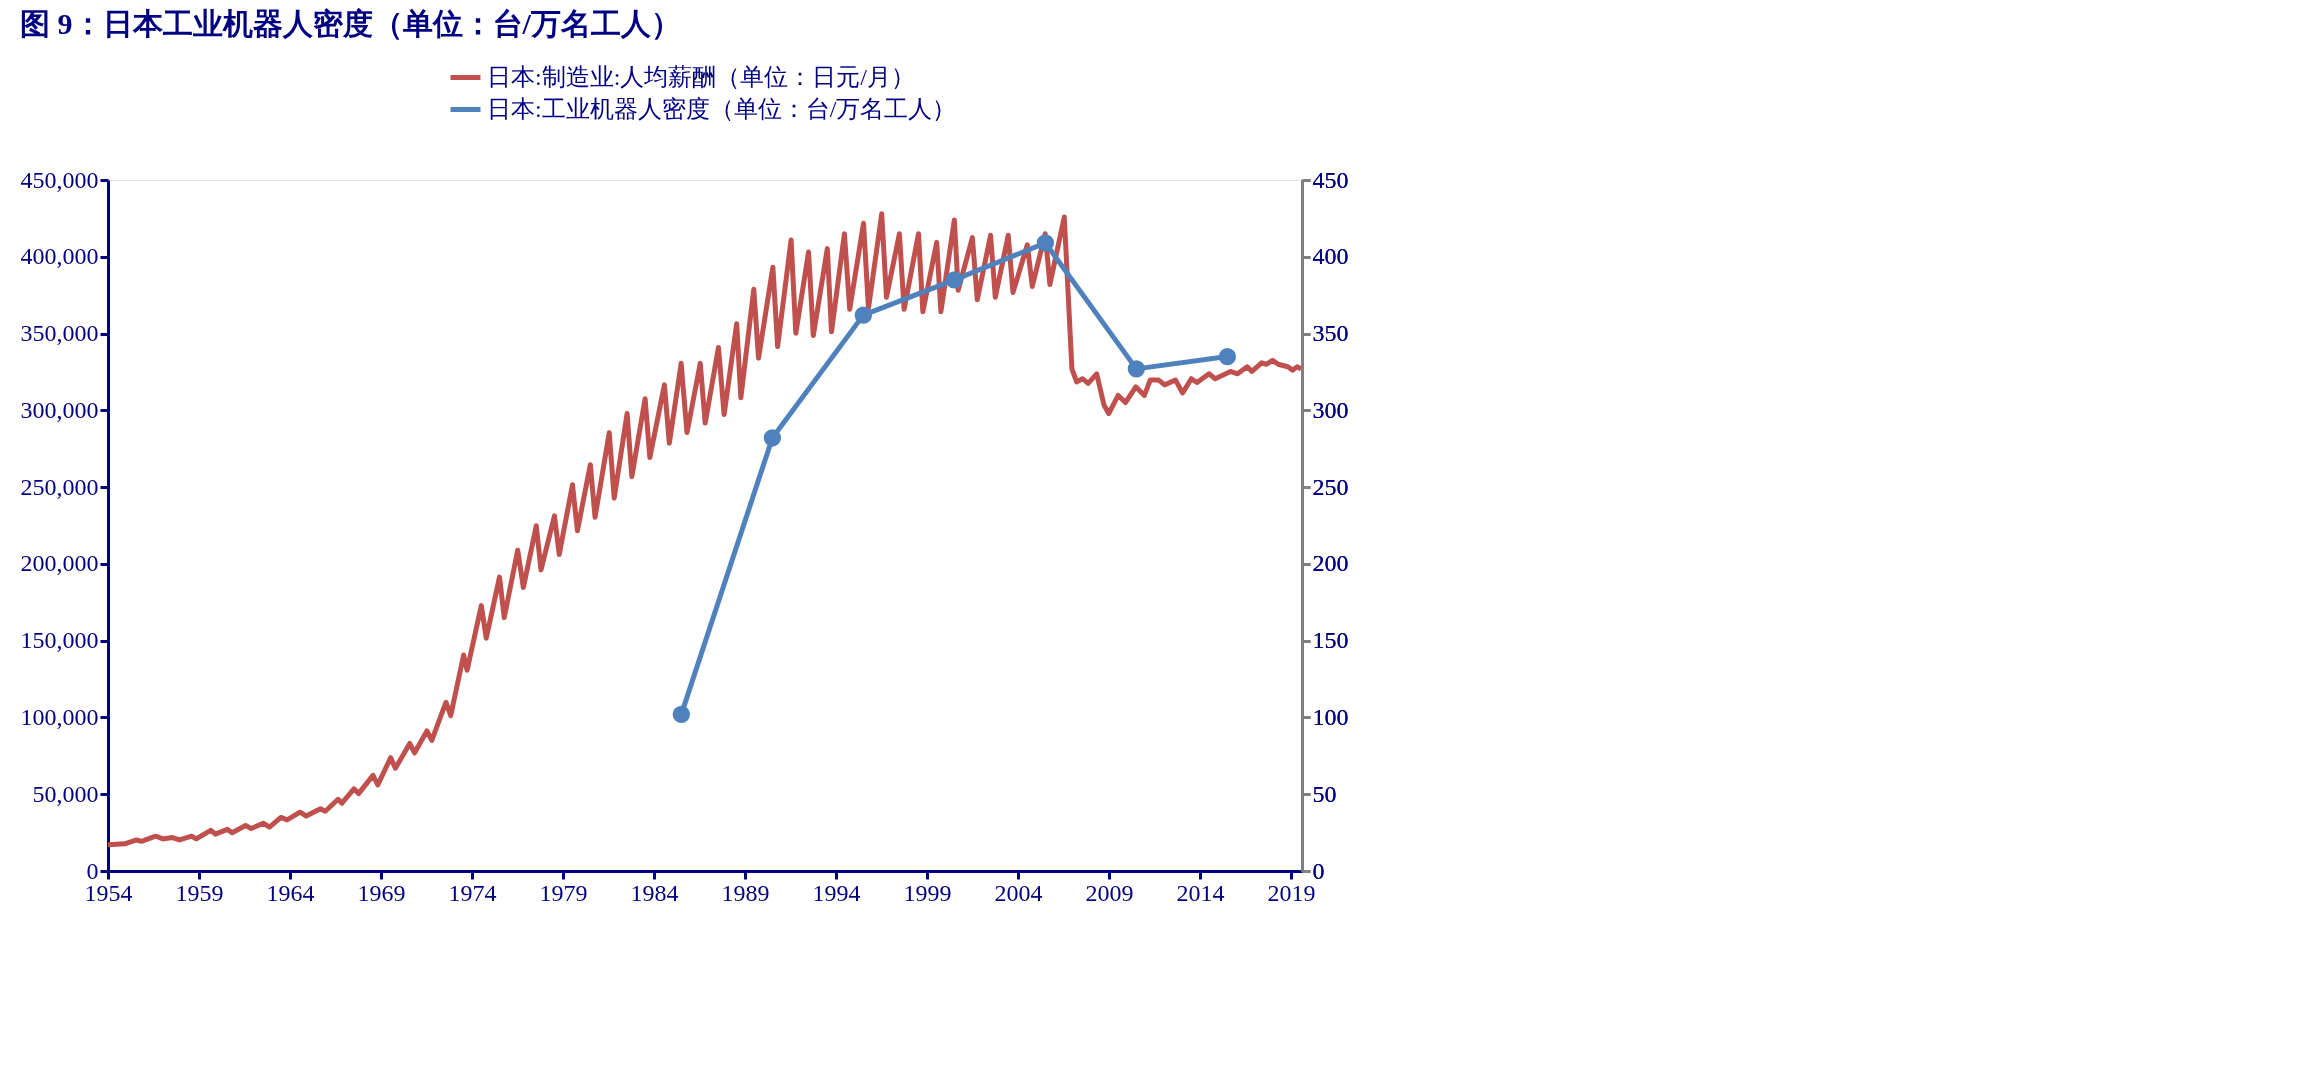 This screenshot has width=2303, height=1071. I want to click on x-tick-label: 1999, so click(927, 892).